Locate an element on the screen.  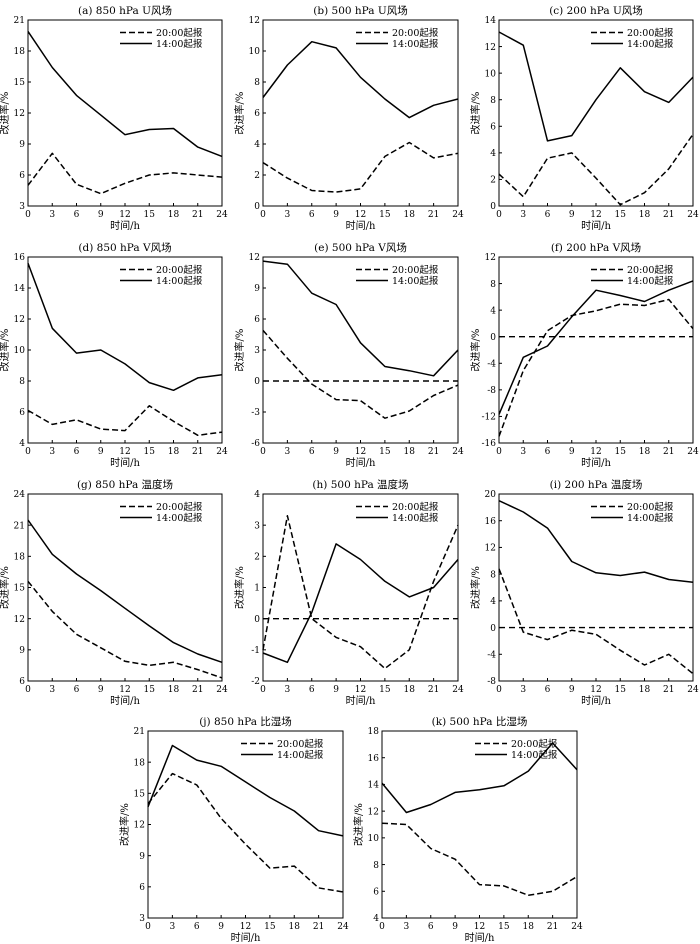
chart-title: (i) 200 hPa 温度场 is located at coordinates (596, 484).